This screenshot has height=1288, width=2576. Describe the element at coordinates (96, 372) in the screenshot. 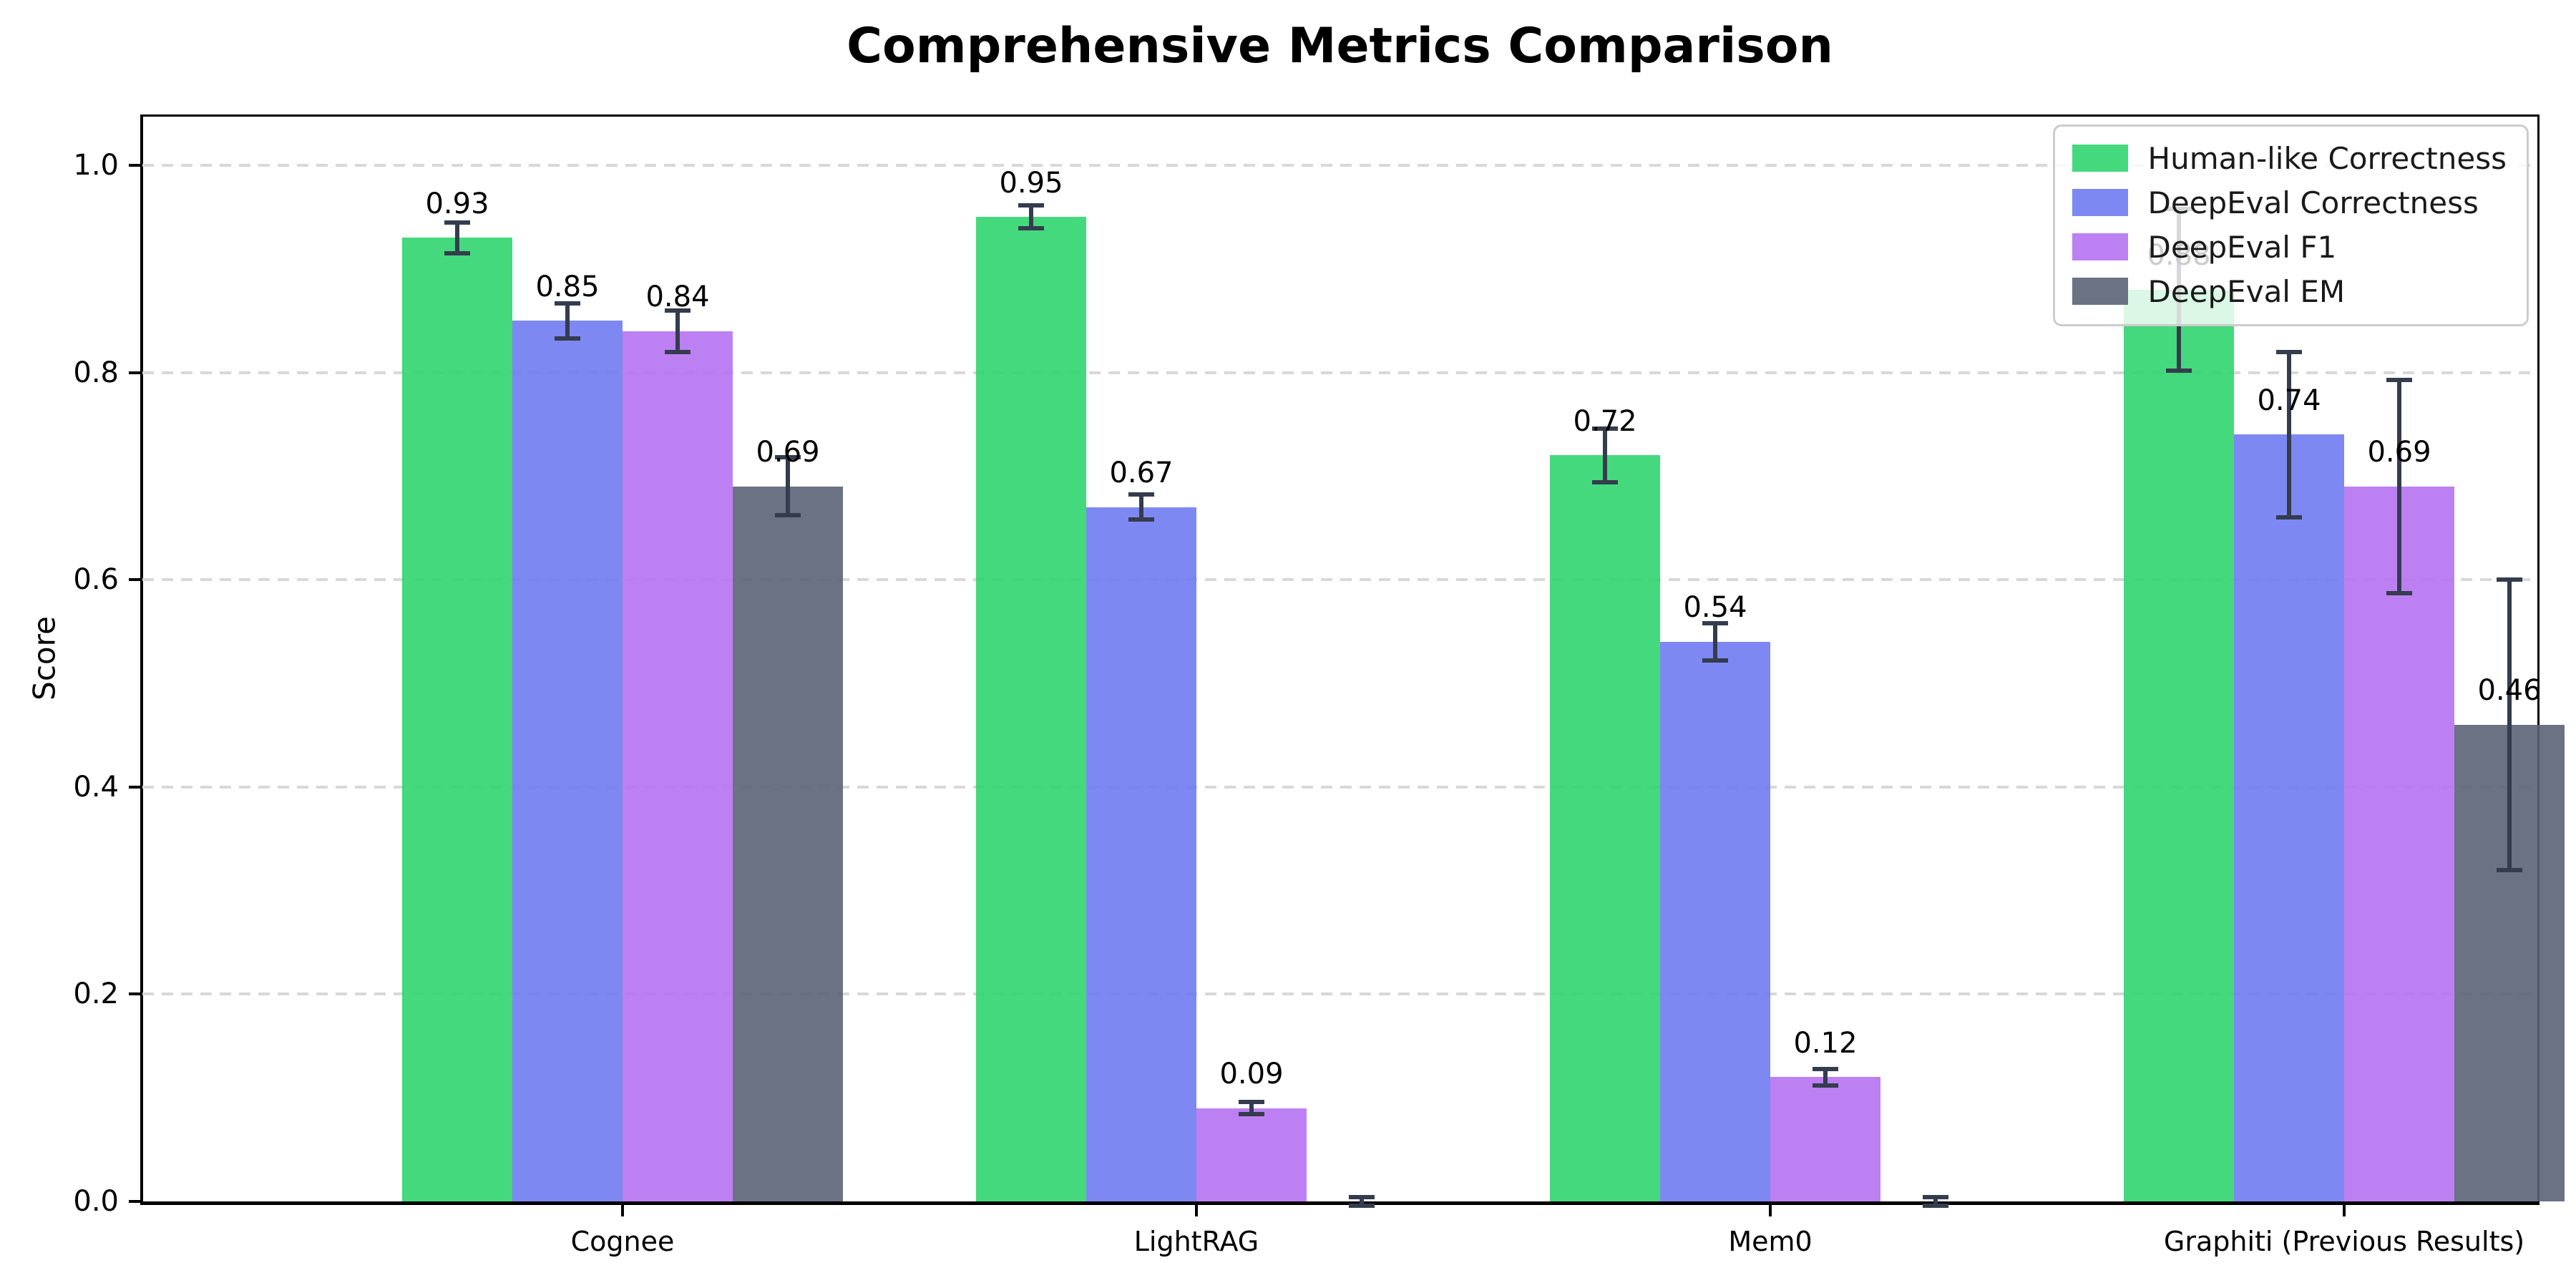

I see `y-tick-label: 0.8` at that location.